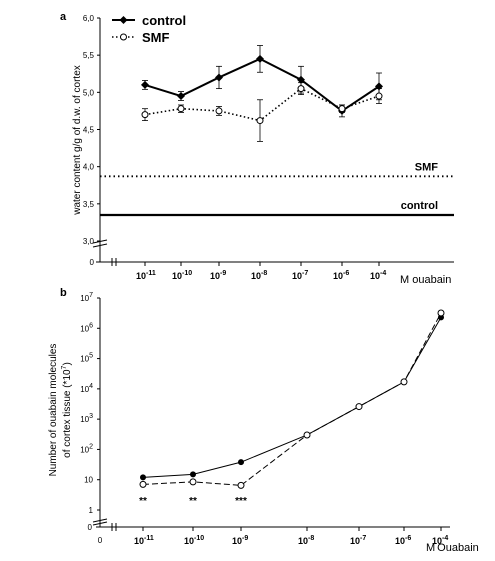  I want to click on panel-b-x-tick-label: 10⁻⁸, so click(306, 540).